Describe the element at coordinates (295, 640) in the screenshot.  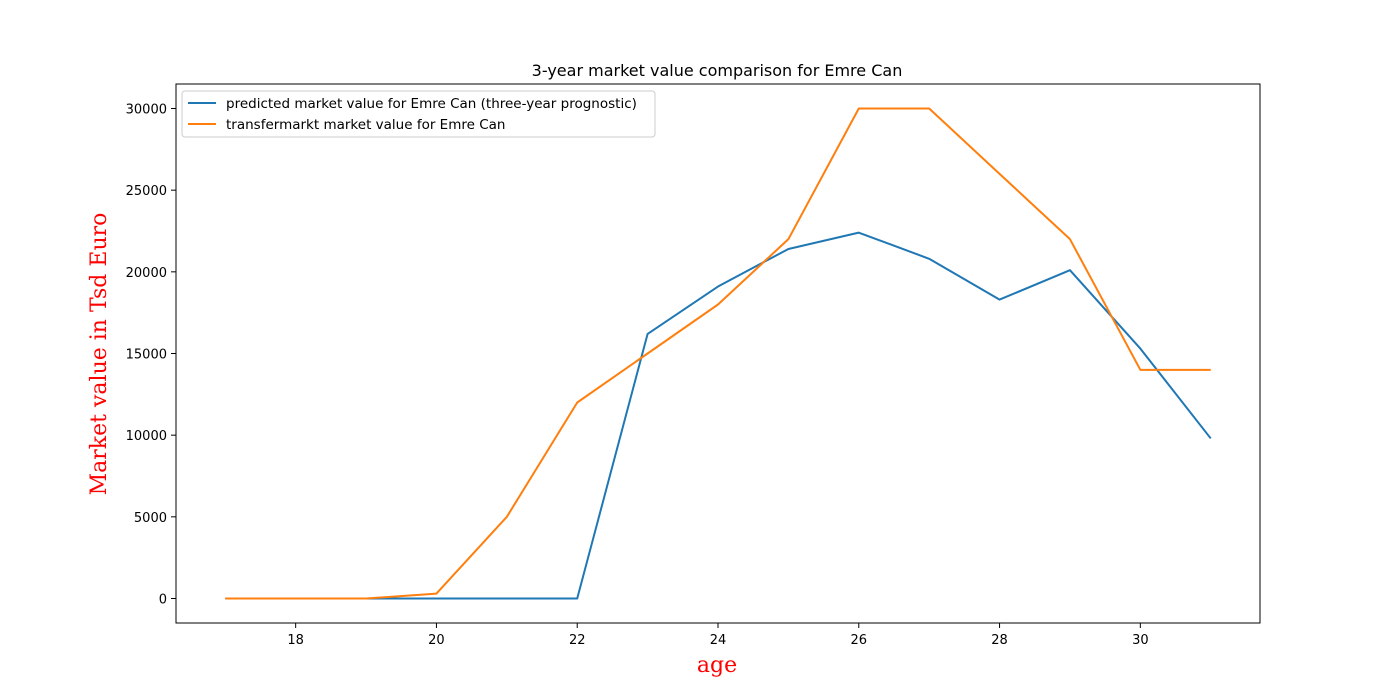
I see `x-tick-label: 18` at that location.